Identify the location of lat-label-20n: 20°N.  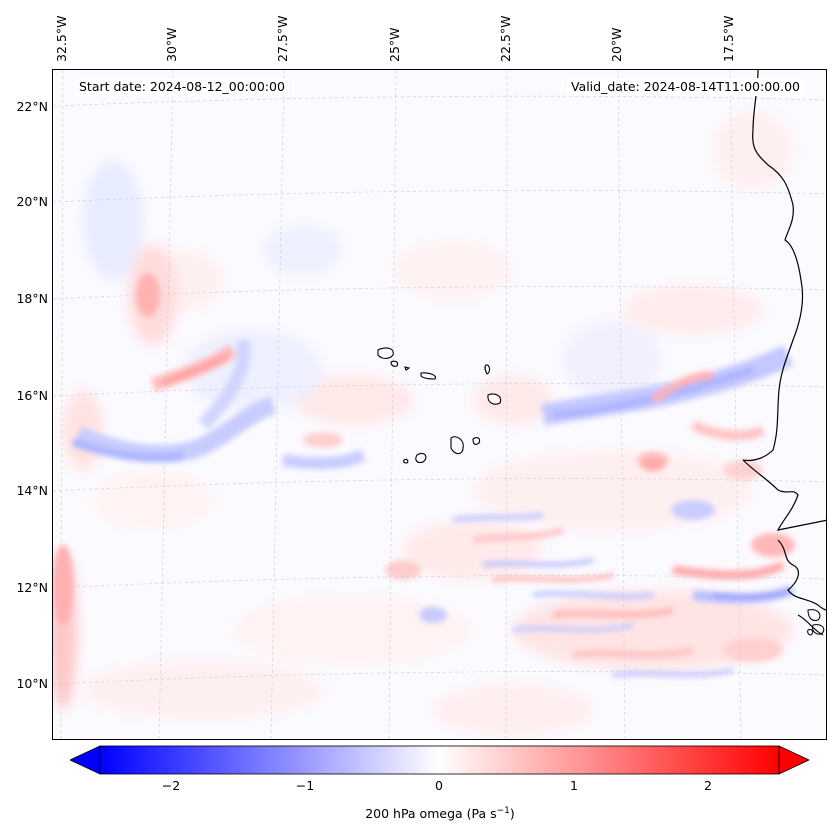
(32, 201).